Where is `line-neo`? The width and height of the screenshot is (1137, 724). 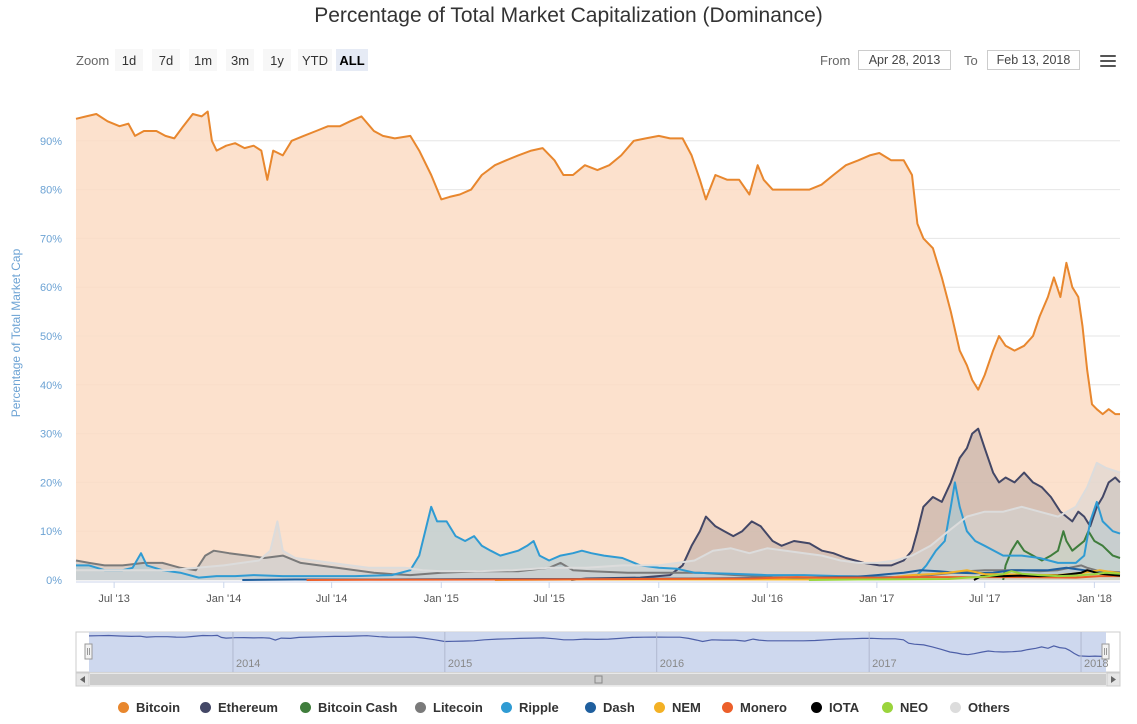
line-neo is located at coordinates (964, 575).